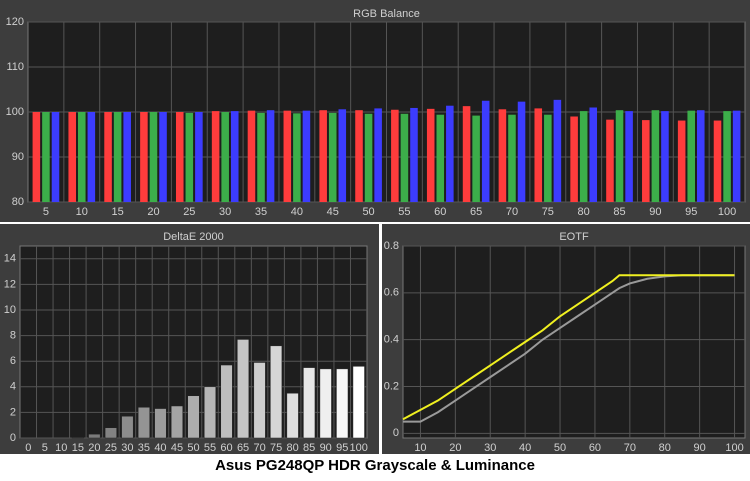  I want to click on chart-title: EOTF, so click(574, 237).